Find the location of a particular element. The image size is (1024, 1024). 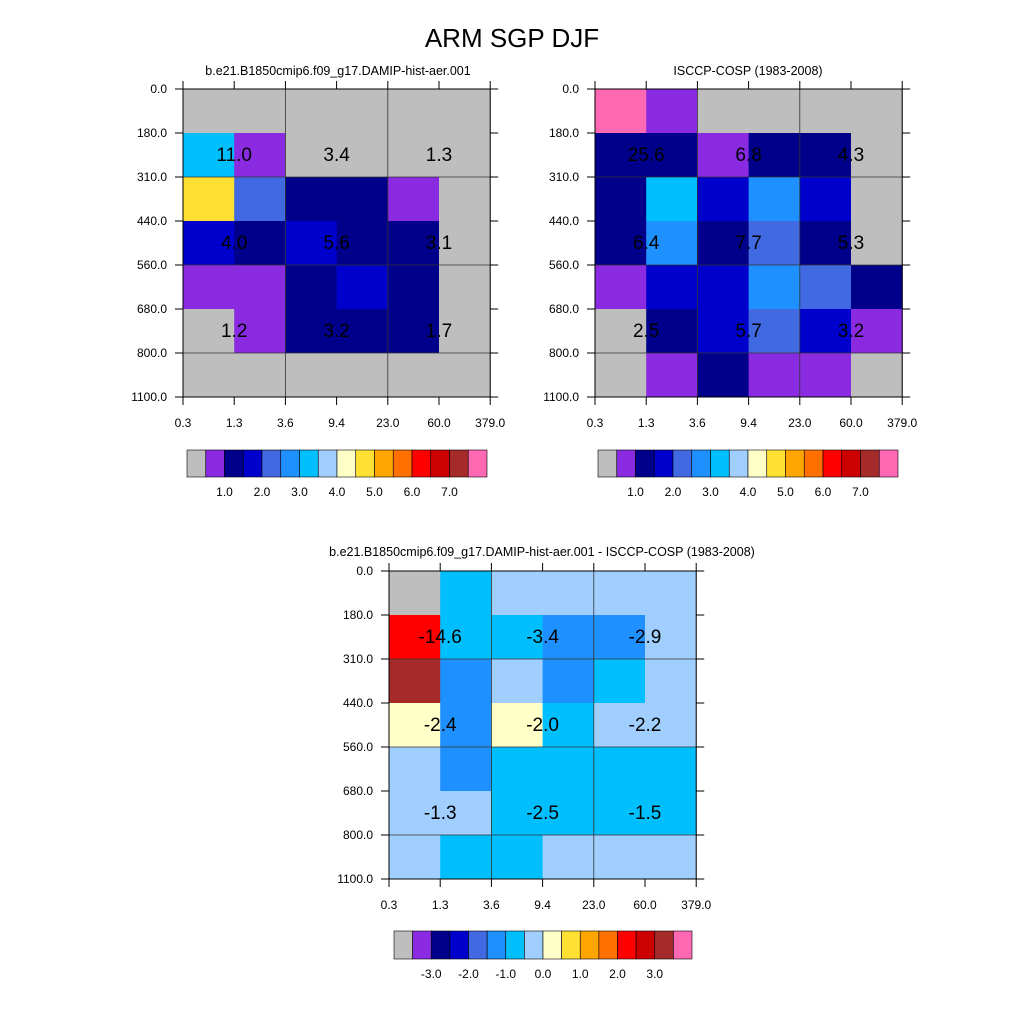

panel-model-x-tick-labels: 0.3 1.3 3.6 9.4 23.0 60.0 379.0 is located at coordinates (340, 423).